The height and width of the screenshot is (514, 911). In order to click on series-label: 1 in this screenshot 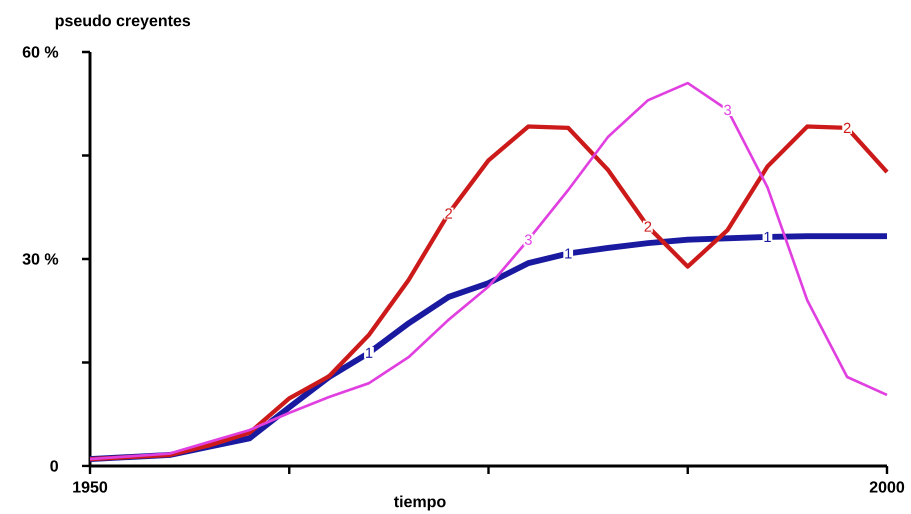, I will do `click(767, 237)`.